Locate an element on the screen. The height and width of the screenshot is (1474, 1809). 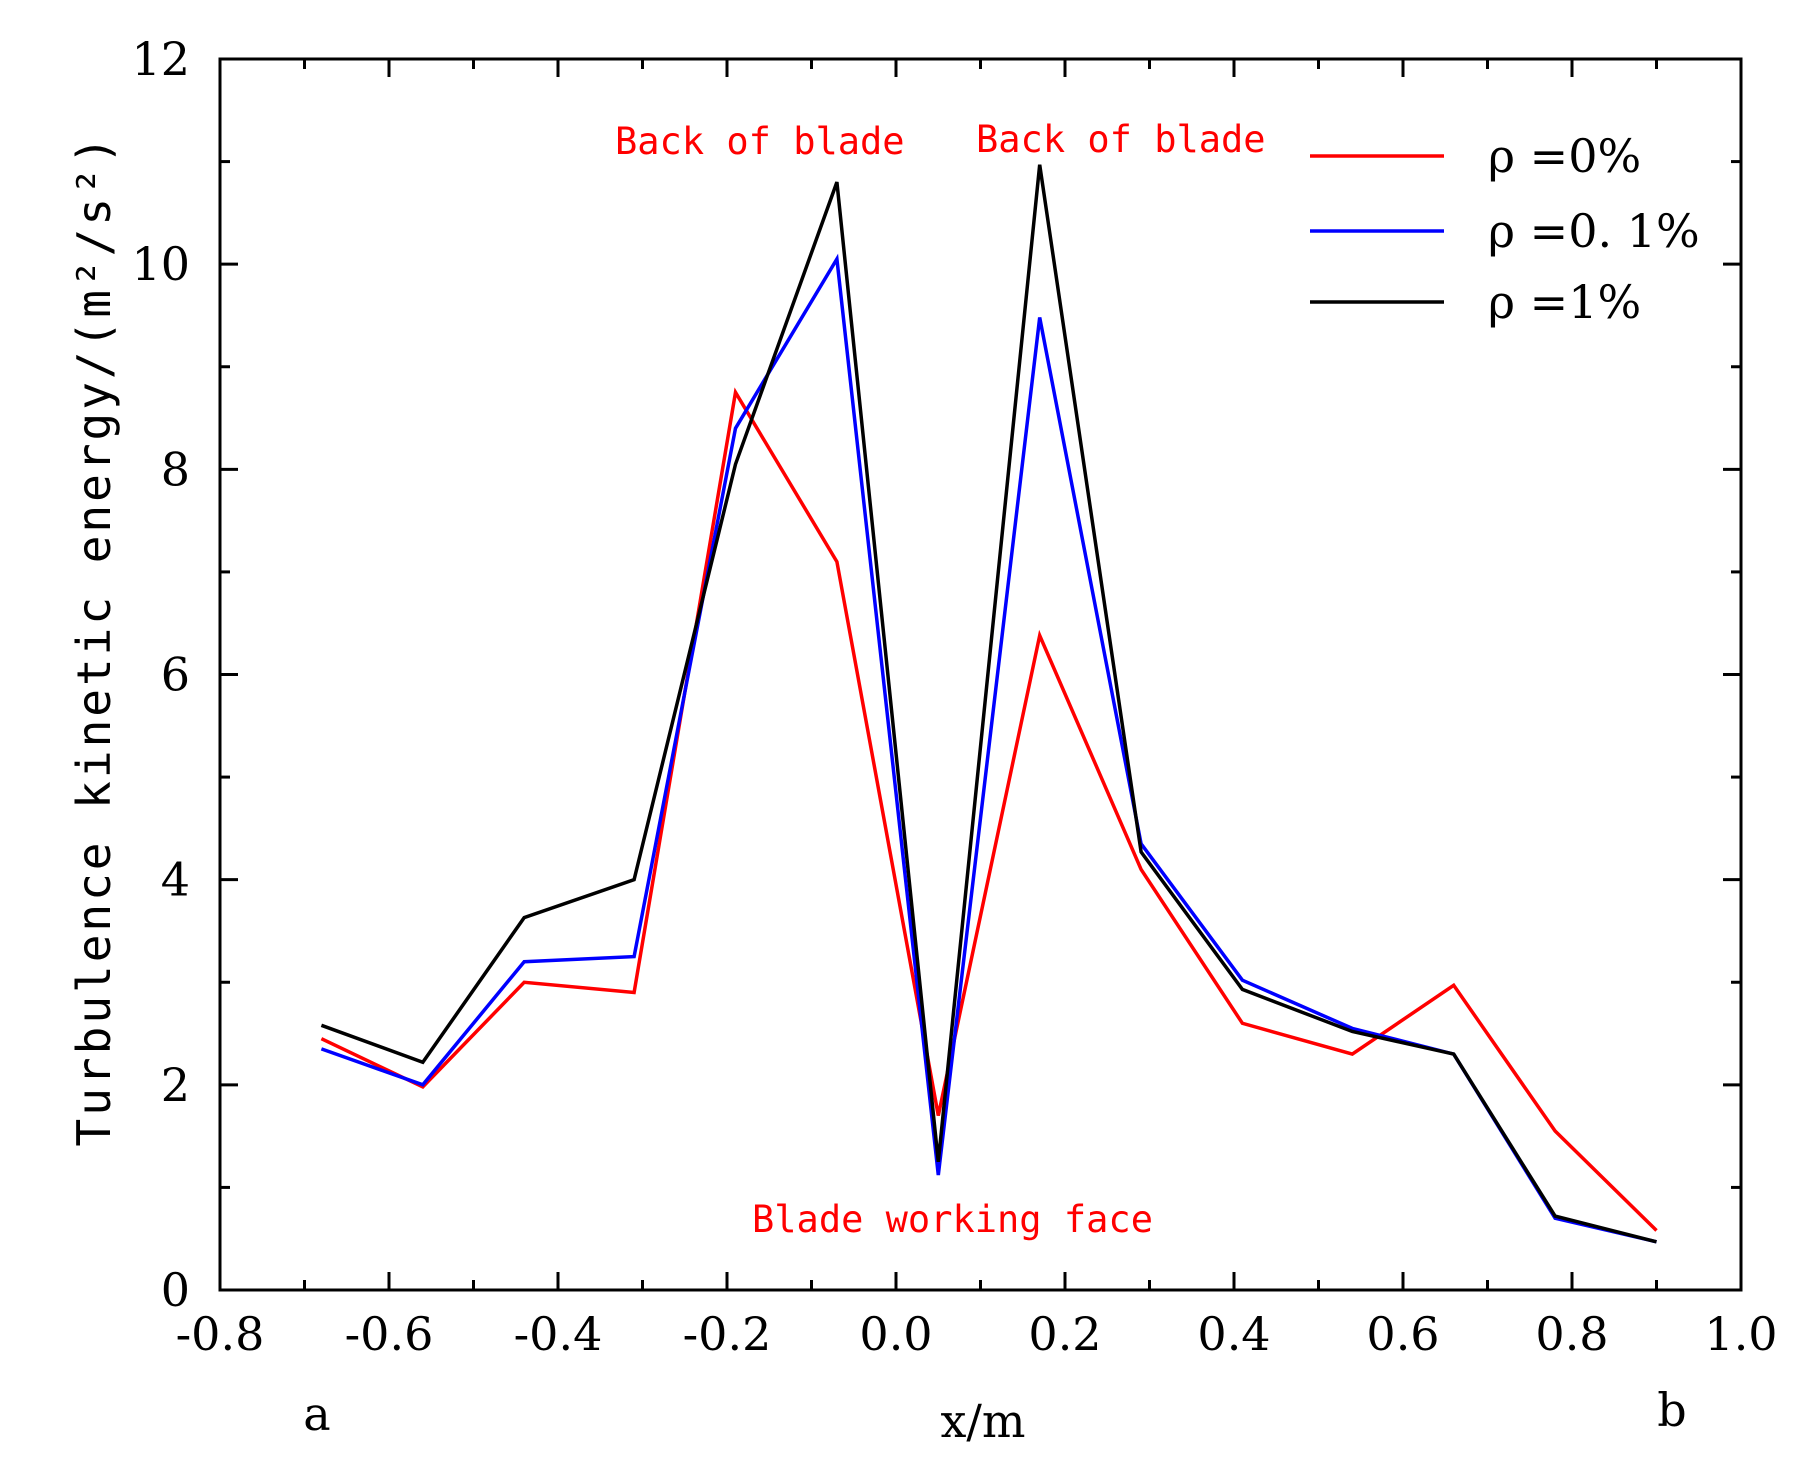
x-tick-label: 0.4 is located at coordinates (1233, 1334).